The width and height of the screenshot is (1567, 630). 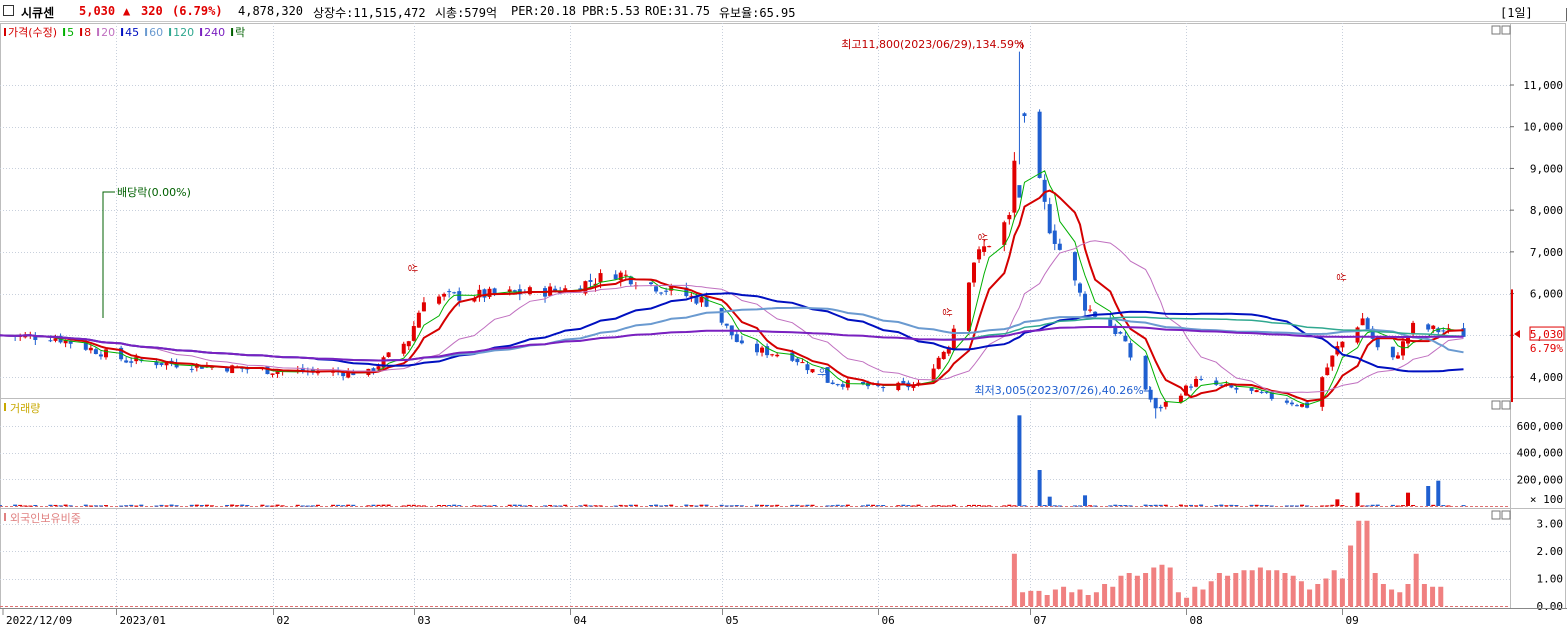 What do you see at coordinates (1516, 13) in the screenshot?
I see `period-selector: [1일]` at bounding box center [1516, 13].